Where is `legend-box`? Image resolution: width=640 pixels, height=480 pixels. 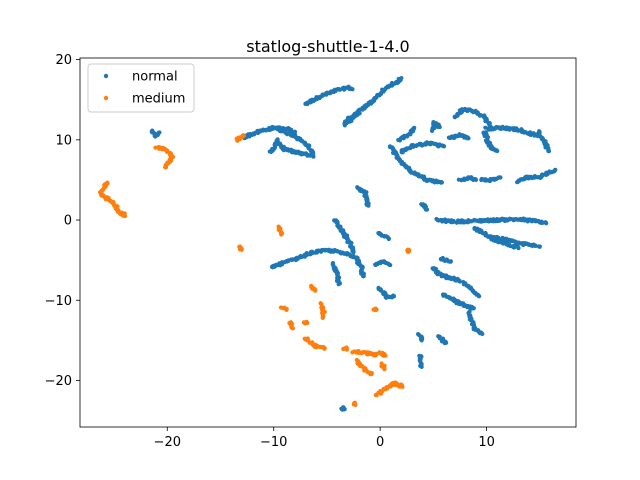 legend-box is located at coordinates (141, 88).